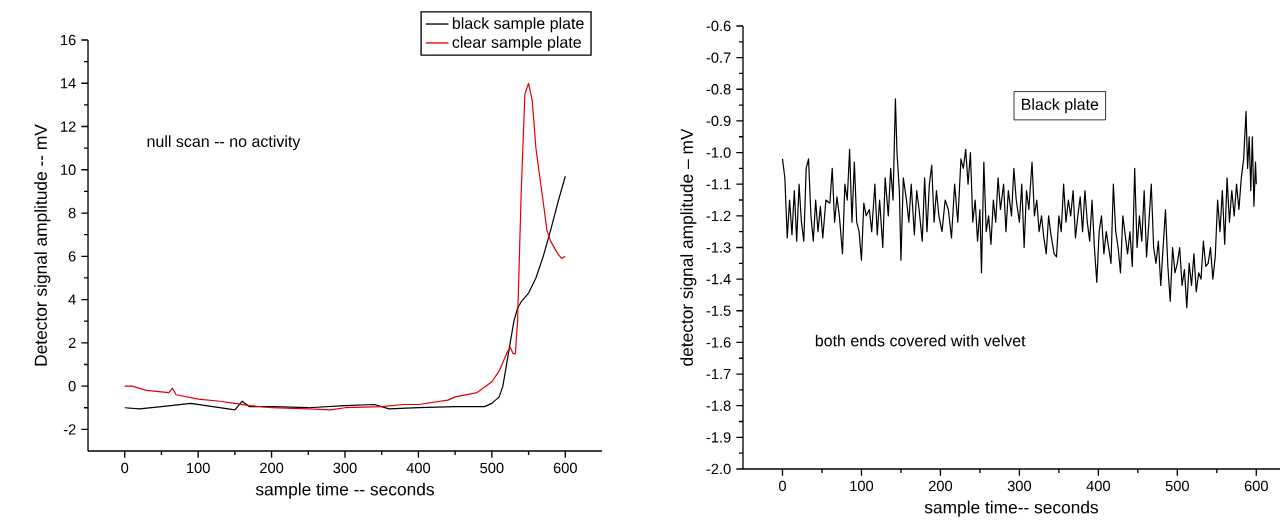 The image size is (1286, 532). I want to click on y-tick-label: 10, so click(68, 169).